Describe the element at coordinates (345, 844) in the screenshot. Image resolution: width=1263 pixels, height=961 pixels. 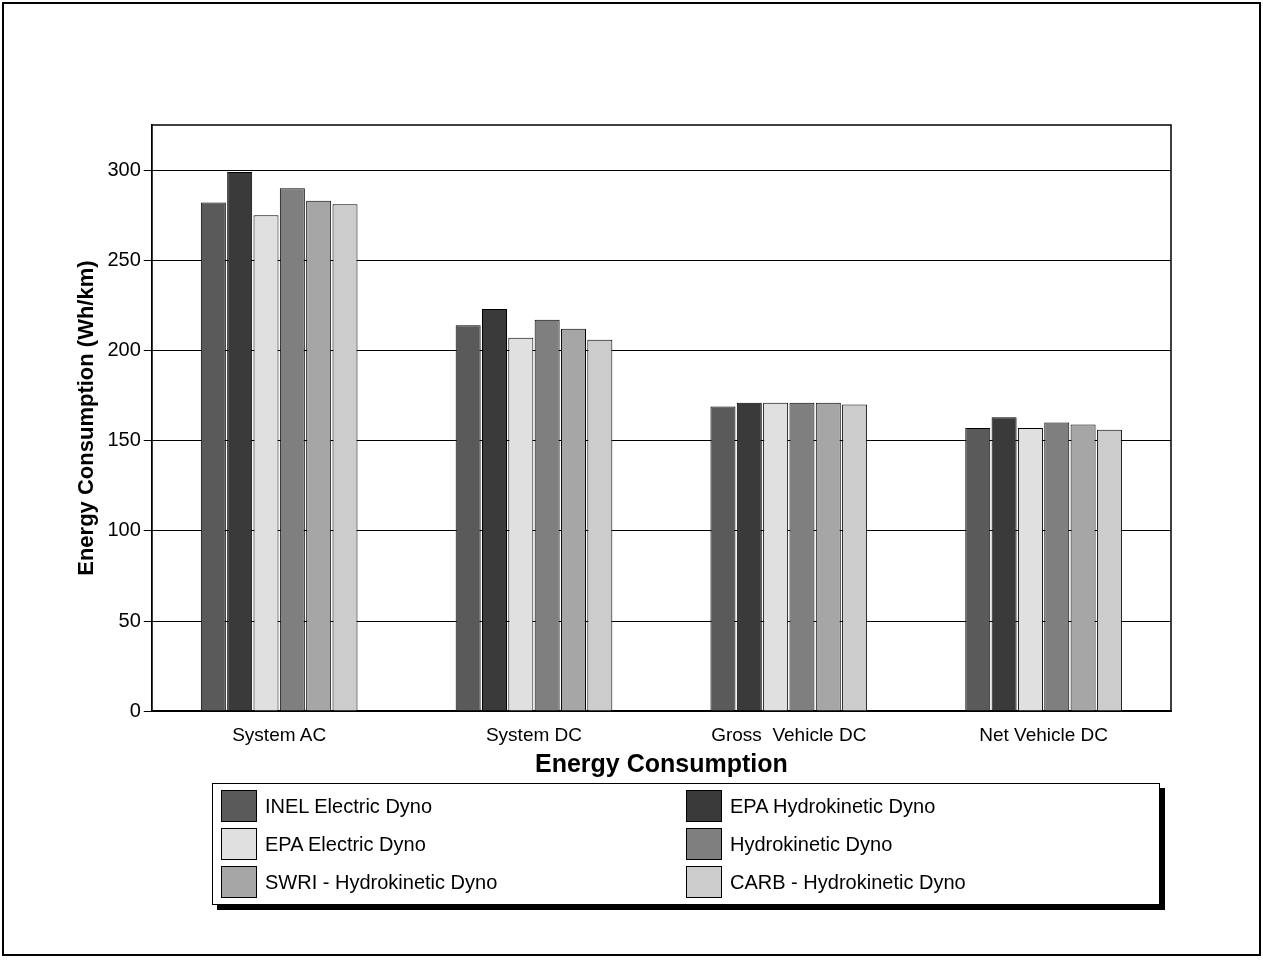
I see `legend-label: EPA Electric Dyno` at that location.